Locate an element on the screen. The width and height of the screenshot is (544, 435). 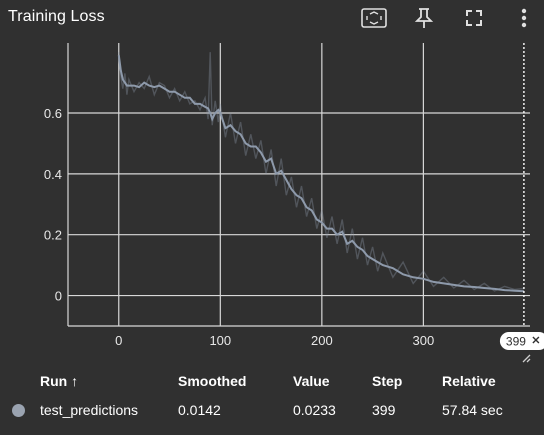
close-icon is located at coordinates (536, 340).